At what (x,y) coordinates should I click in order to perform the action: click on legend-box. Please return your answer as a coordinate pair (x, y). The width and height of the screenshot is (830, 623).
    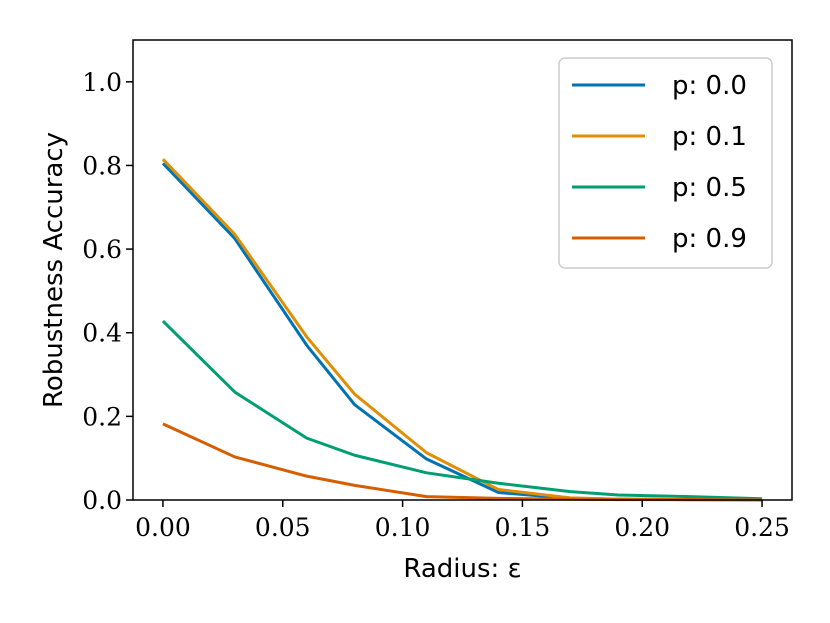
    Looking at the image, I should click on (665, 163).